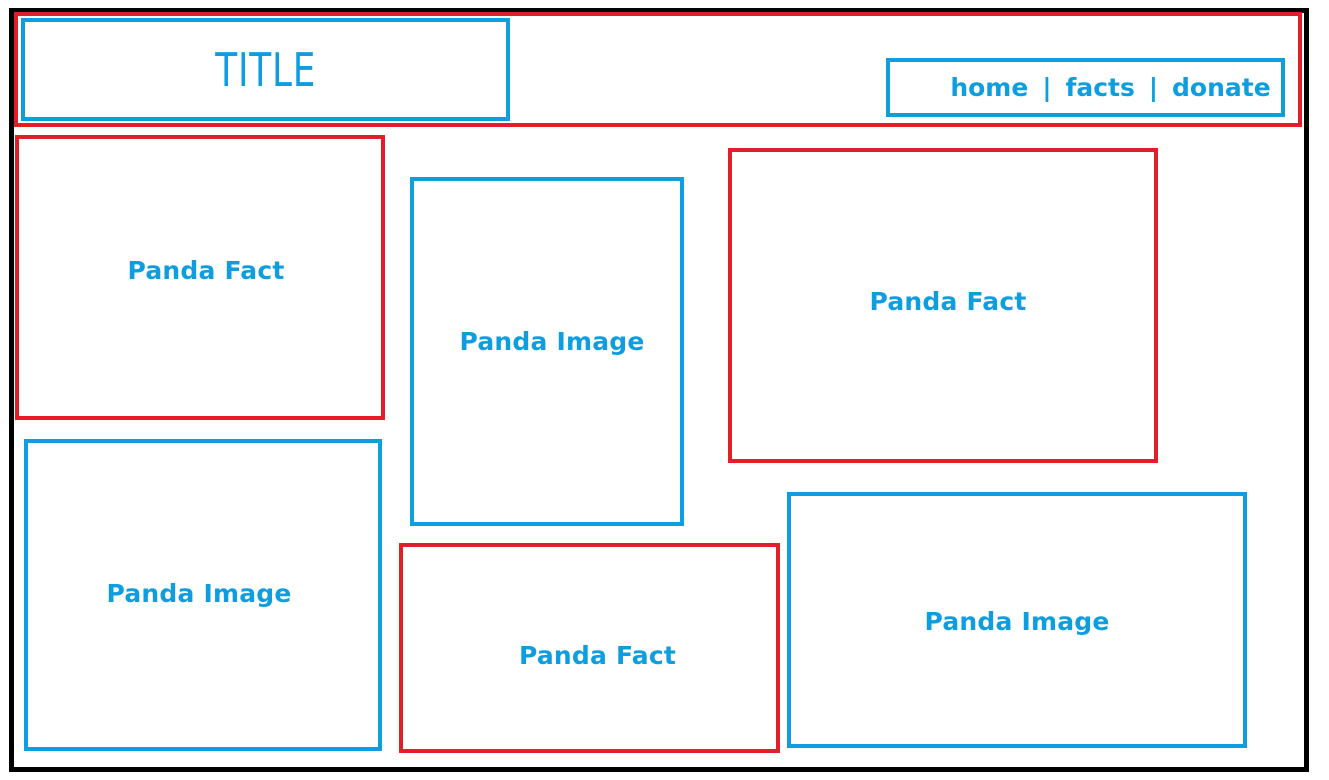 Image resolution: width=1329 pixels, height=780 pixels. What do you see at coordinates (658, 69) in the screenshot?
I see `header-container` at bounding box center [658, 69].